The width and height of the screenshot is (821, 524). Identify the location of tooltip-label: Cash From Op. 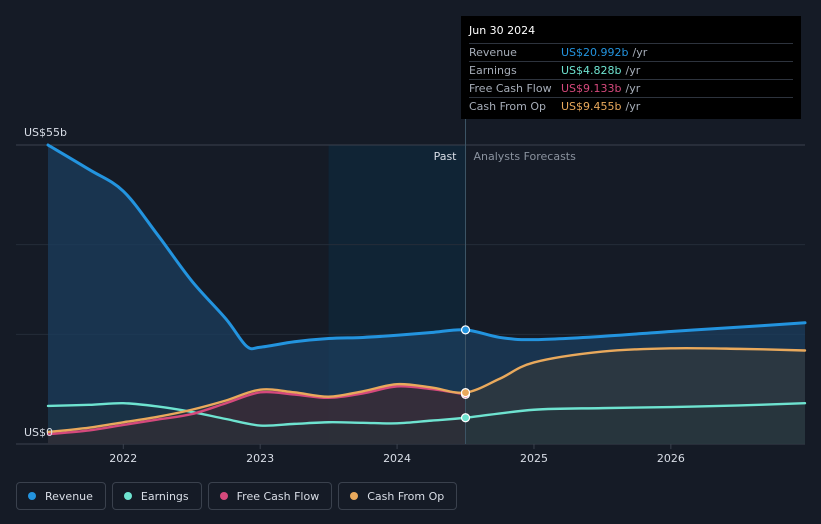
(508, 106).